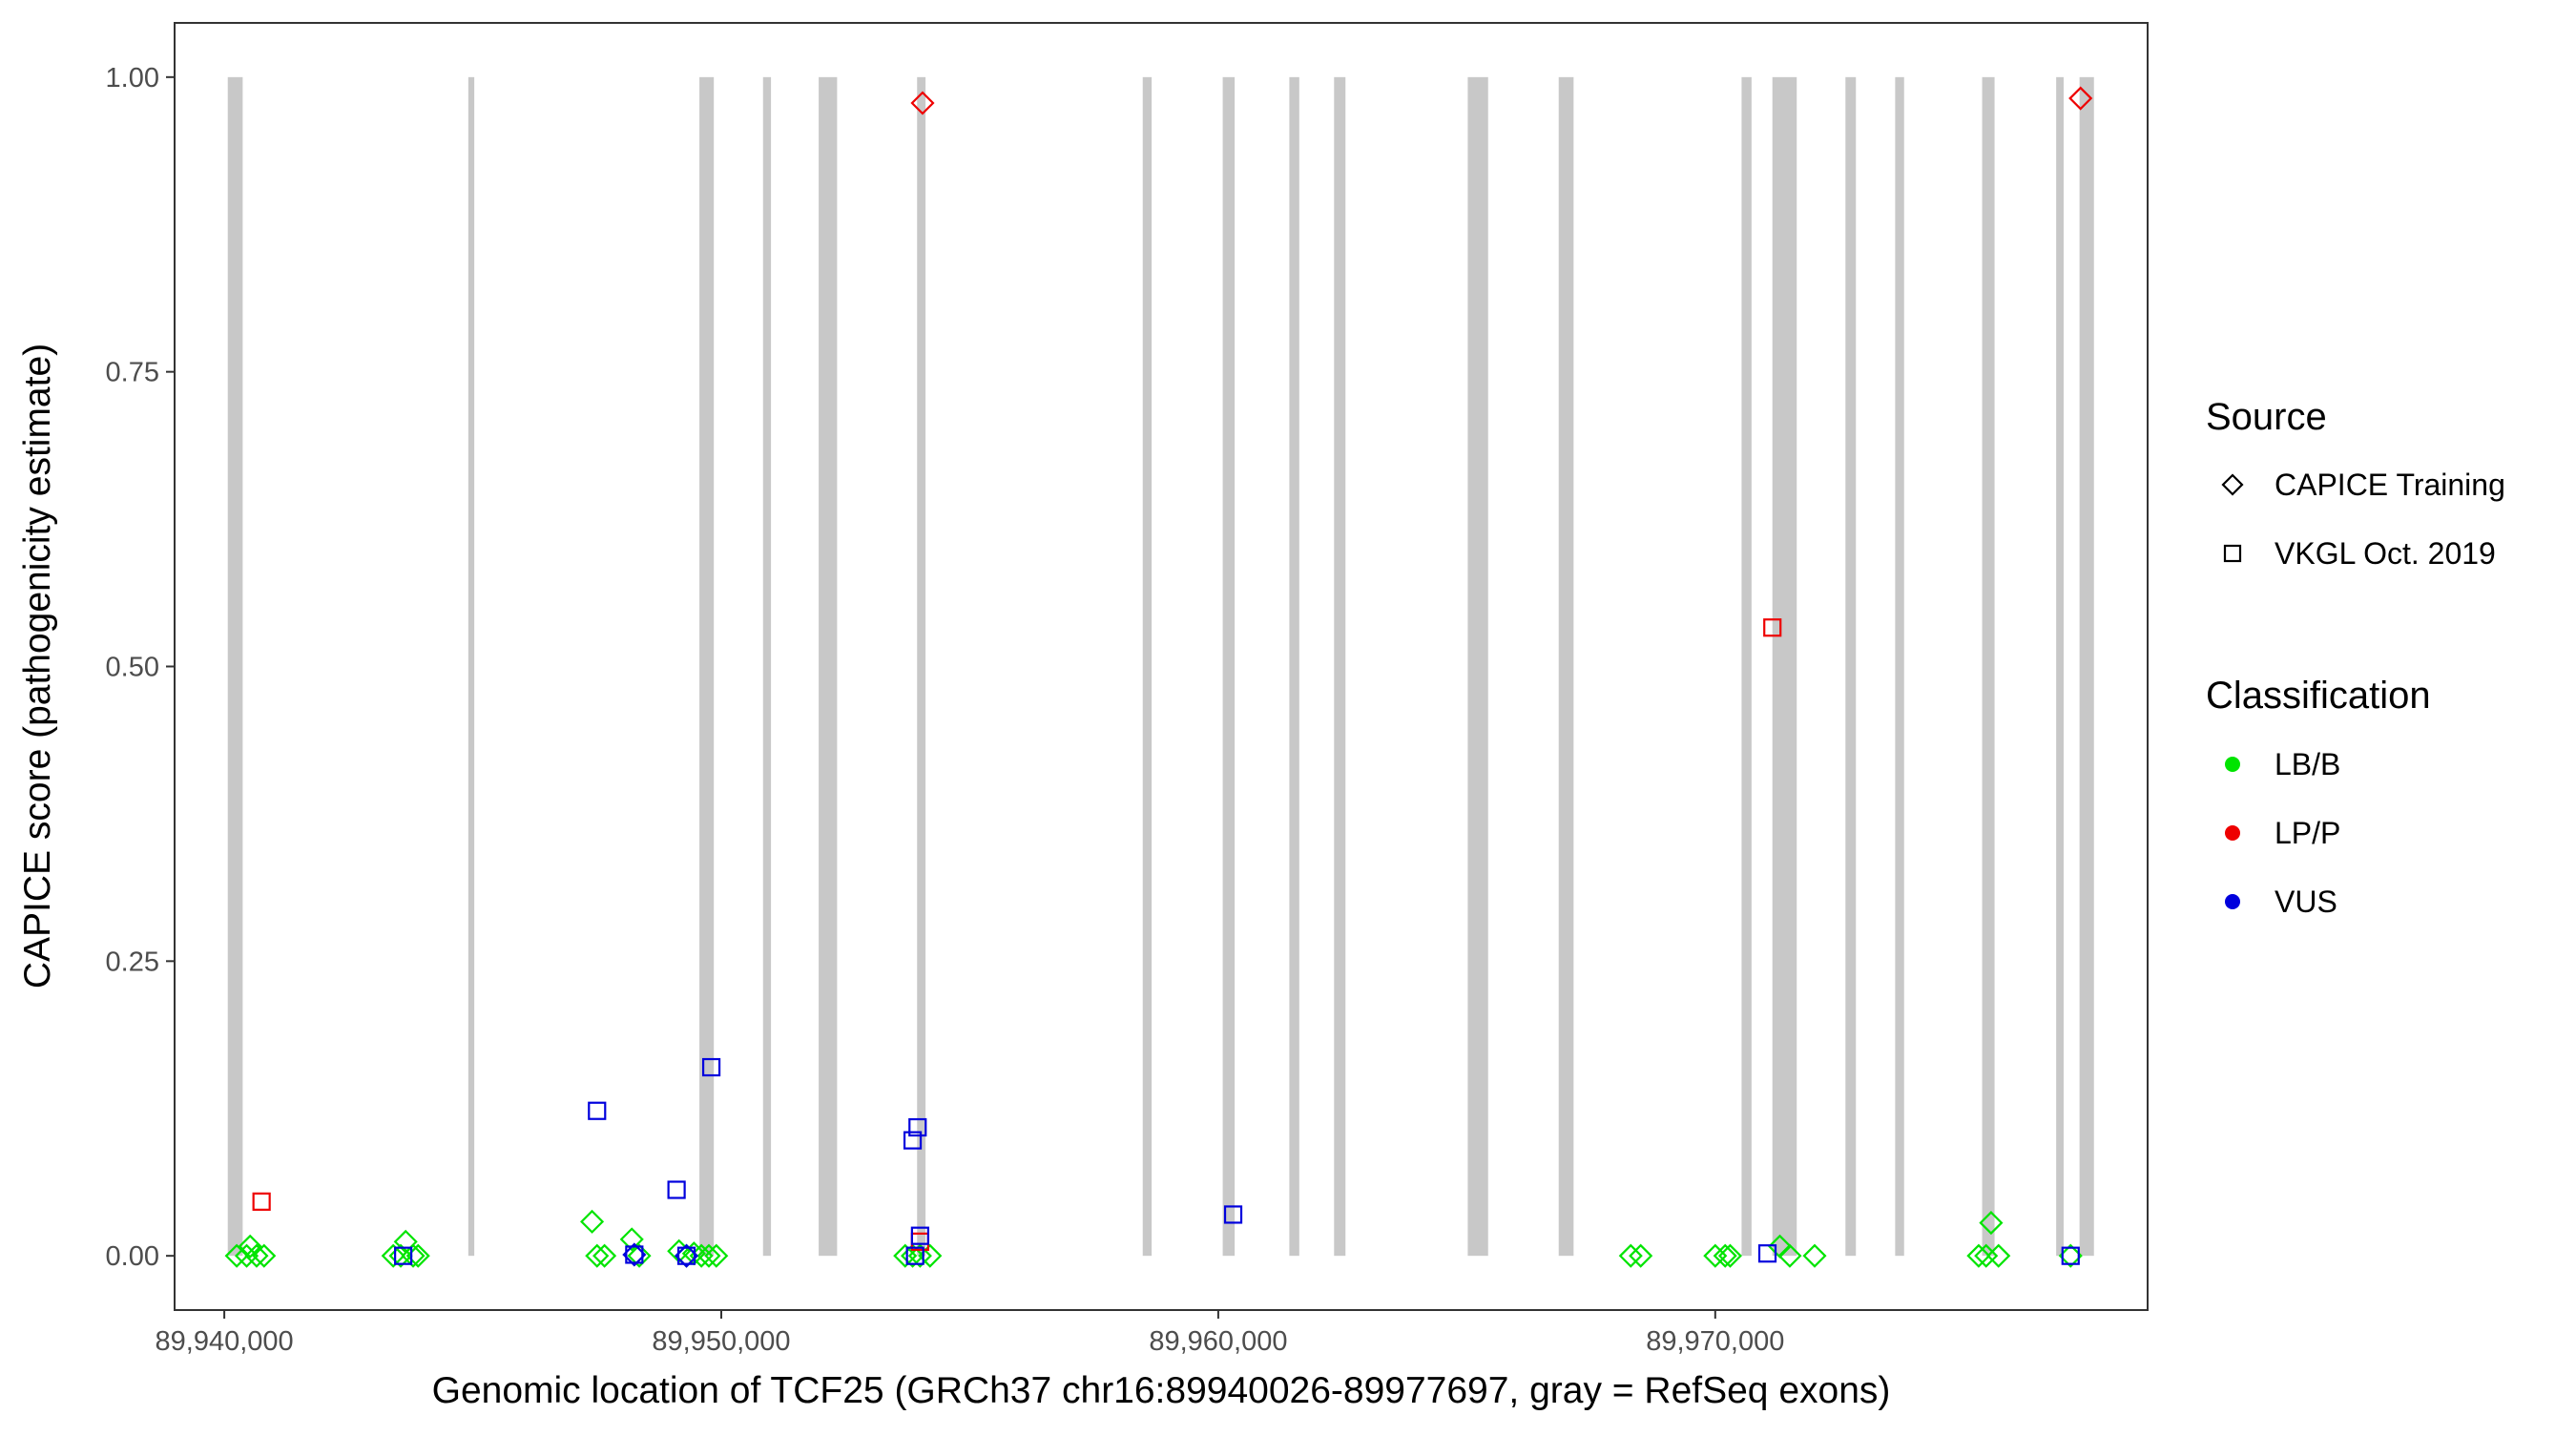 The image size is (2576, 1436). I want to click on legend-source-label: VKGL Oct. 2019, so click(2385, 553).